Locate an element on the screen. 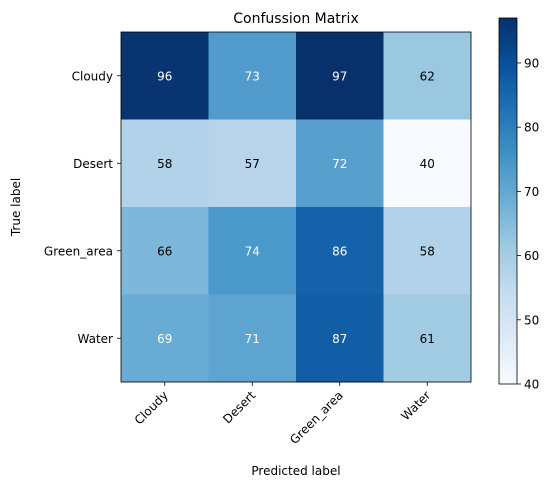 This screenshot has width=553, height=489. cell-value-0-1: 73 is located at coordinates (252, 76).